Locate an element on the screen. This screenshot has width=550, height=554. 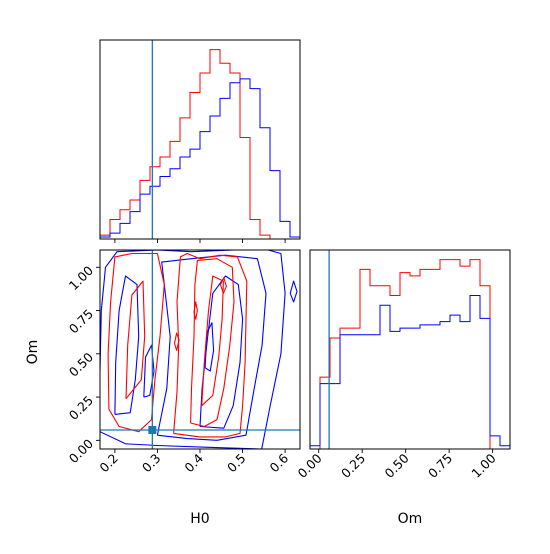
contour-x-tick-label: 0.5 is located at coordinates (236, 463).